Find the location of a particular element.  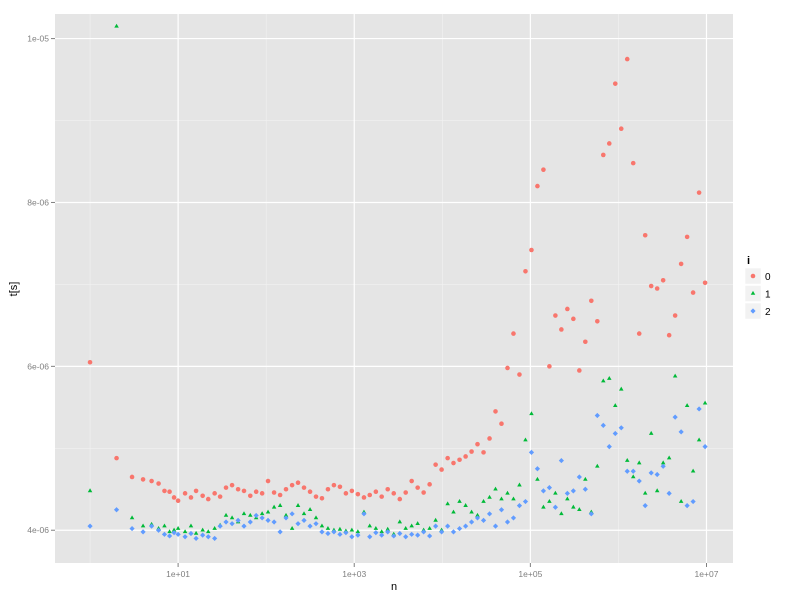

x-axis-label: n is located at coordinates (394, 587).